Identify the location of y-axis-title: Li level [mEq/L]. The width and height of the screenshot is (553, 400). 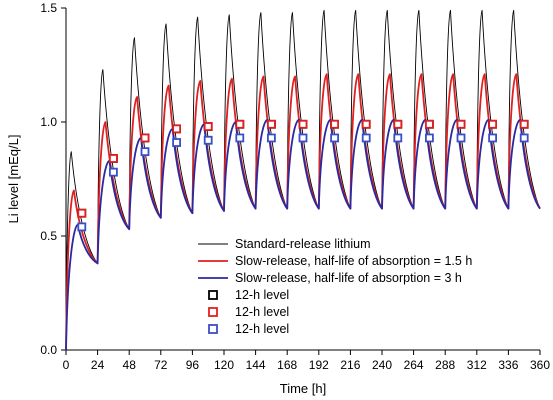
(13, 179).